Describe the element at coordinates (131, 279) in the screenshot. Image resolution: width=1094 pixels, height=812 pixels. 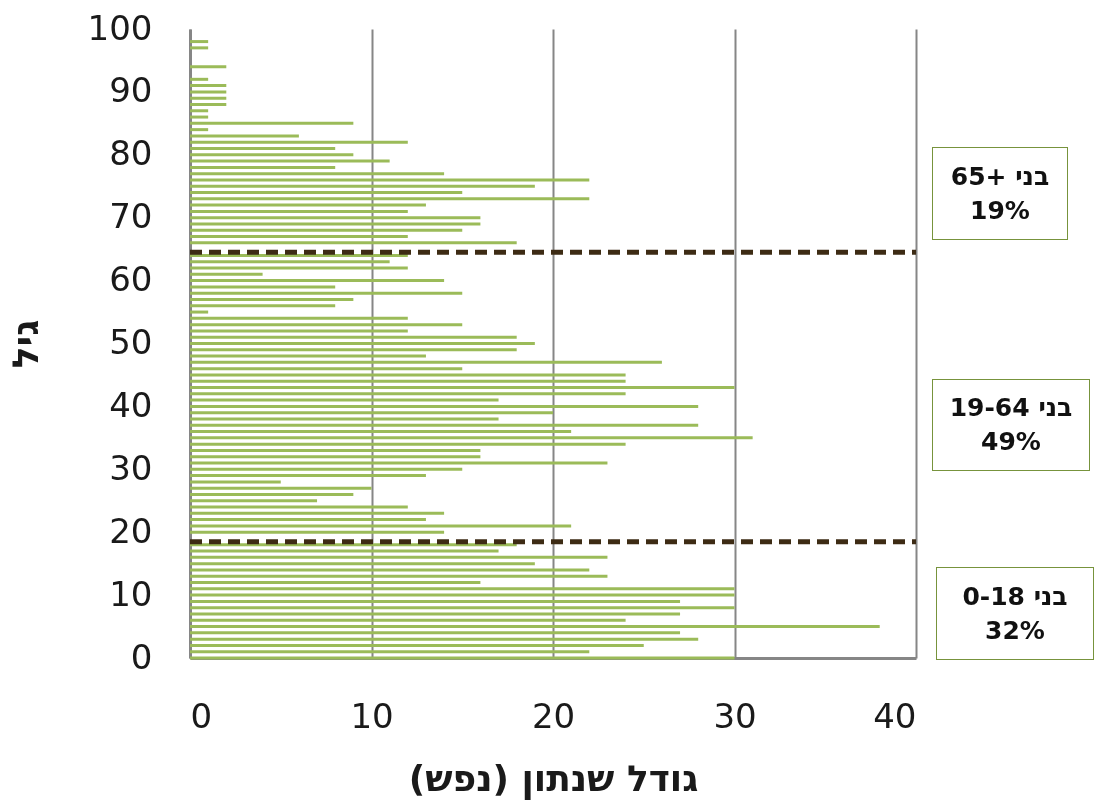
I see `y-tick-label: 60` at that location.